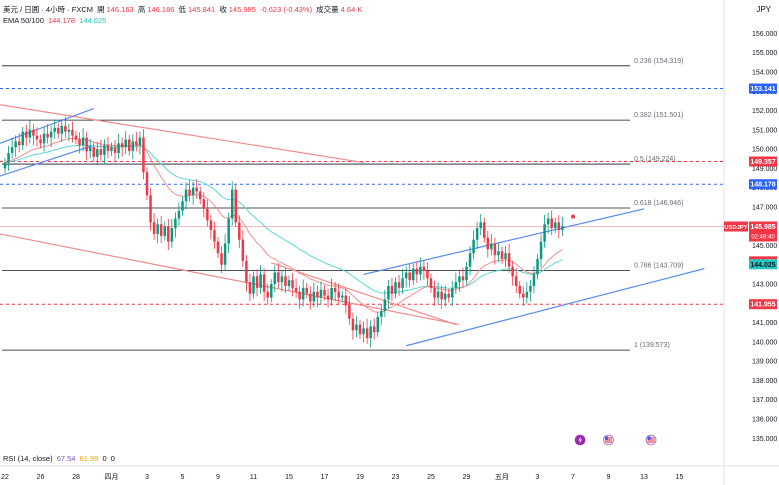 Image resolution: width=779 pixels, height=485 pixels. I want to click on open-label: 開, so click(101, 9).